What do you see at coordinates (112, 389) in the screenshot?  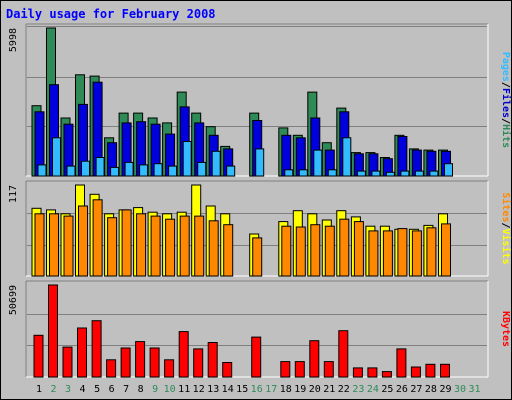 I see `x-tick-label: 6` at bounding box center [112, 389].